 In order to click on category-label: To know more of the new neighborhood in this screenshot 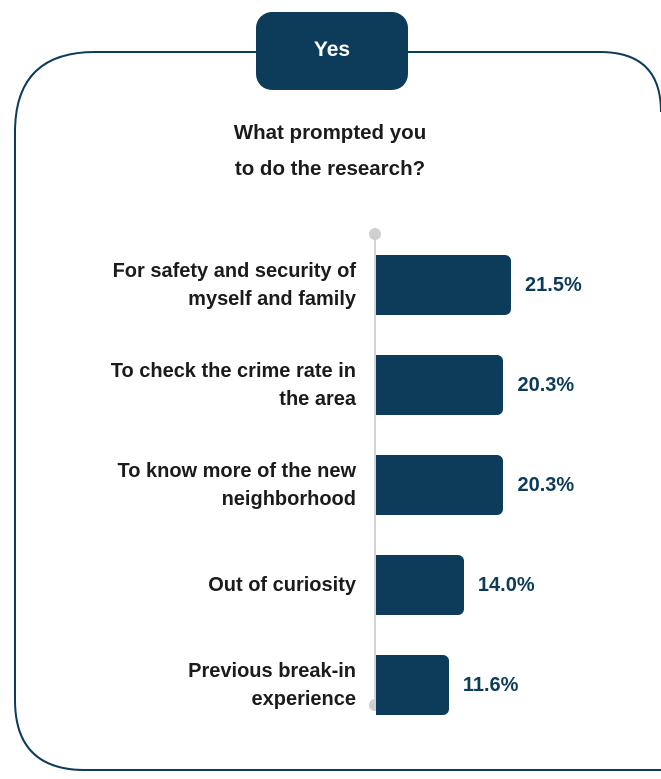, I will do `click(191, 485)`.